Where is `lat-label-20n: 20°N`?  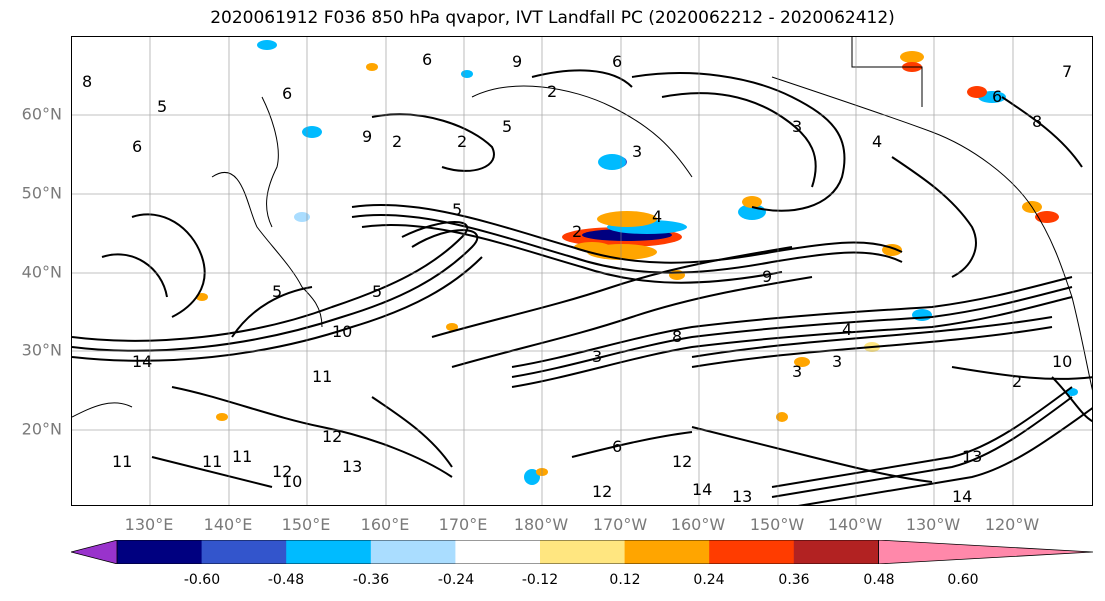 lat-label-20n: 20°N is located at coordinates (41, 429).